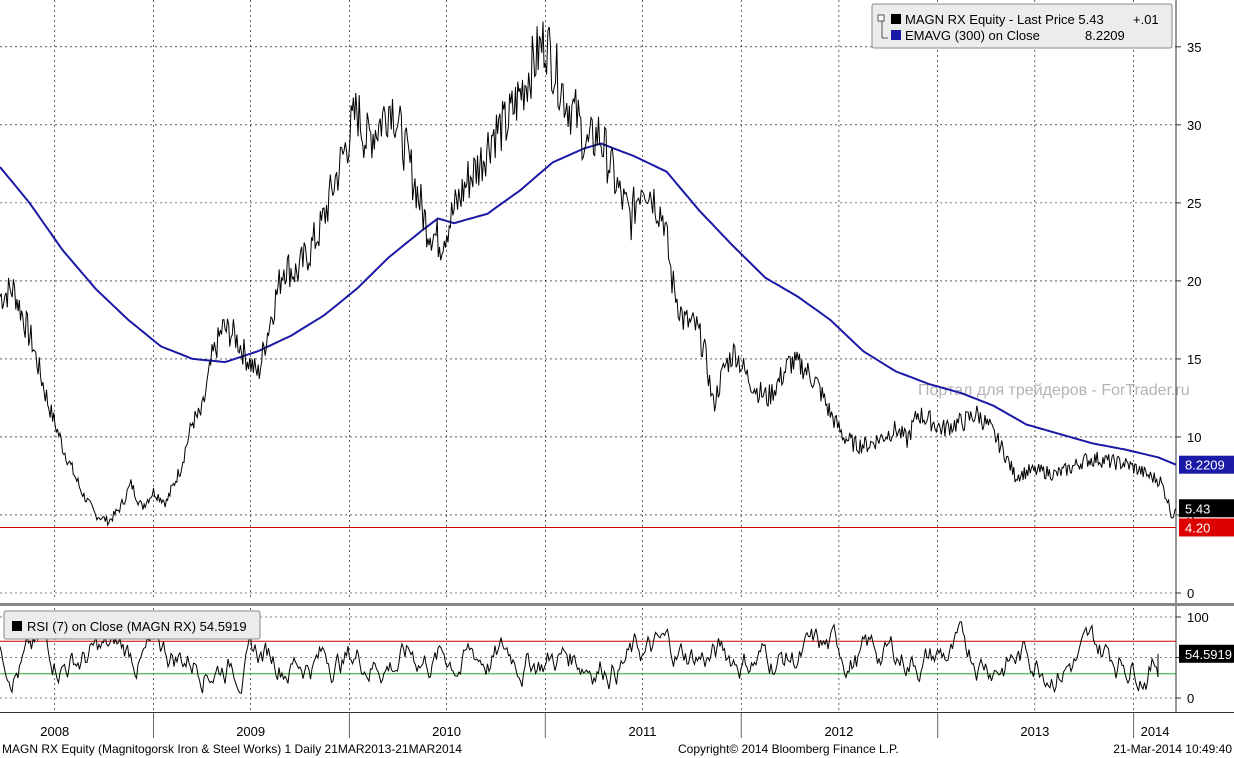 Image resolution: width=1234 pixels, height=758 pixels. Describe the element at coordinates (642, 731) in the screenshot. I see `x-tick-label: 2011` at that location.